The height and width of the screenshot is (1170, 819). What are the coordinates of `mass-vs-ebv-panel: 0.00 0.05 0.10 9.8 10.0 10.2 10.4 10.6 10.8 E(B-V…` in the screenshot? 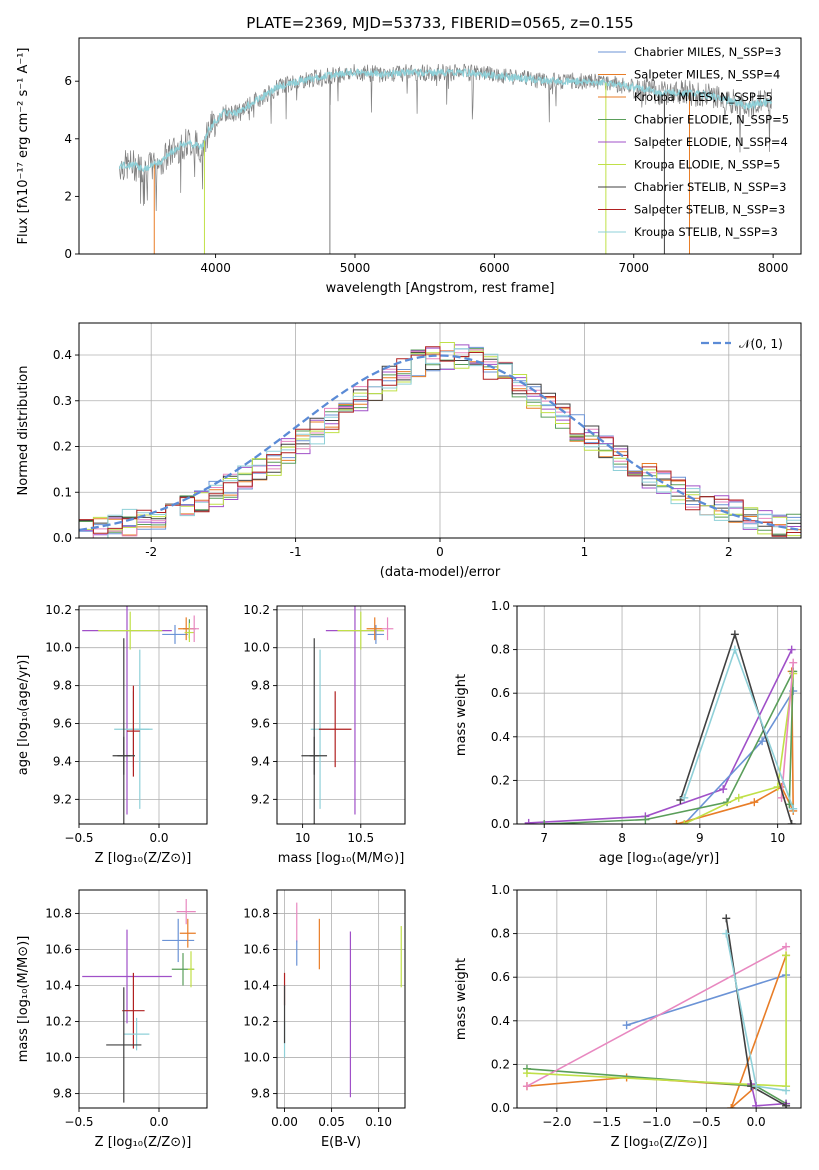 It's located at (324, 1019).